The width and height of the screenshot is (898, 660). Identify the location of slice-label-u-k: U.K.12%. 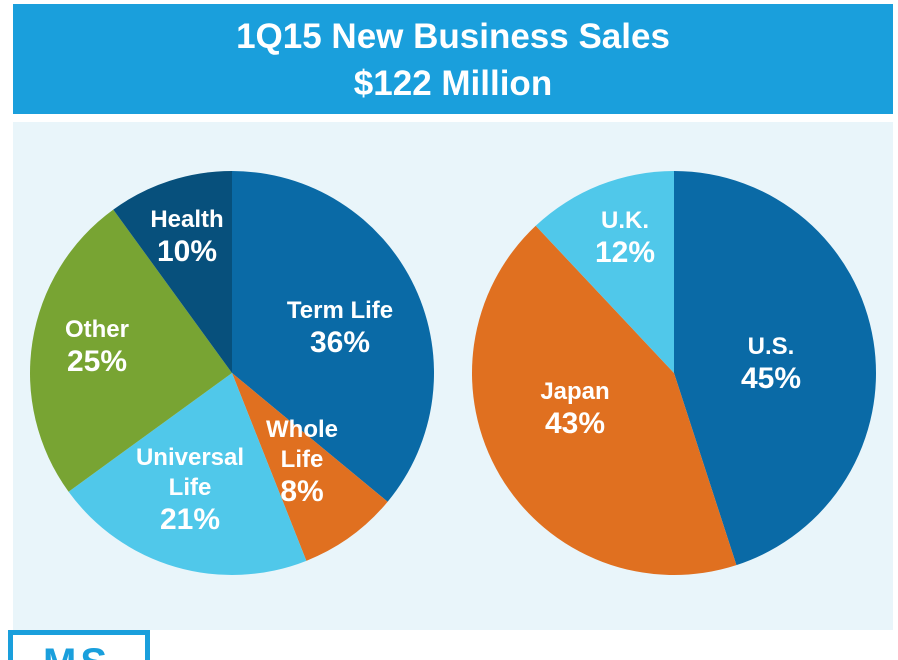
(625, 238).